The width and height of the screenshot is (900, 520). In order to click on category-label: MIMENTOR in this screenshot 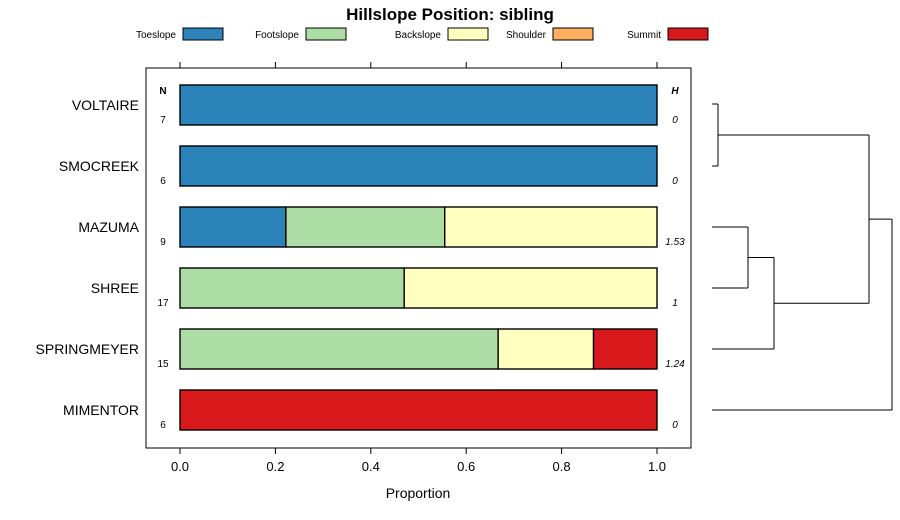, I will do `click(101, 410)`.